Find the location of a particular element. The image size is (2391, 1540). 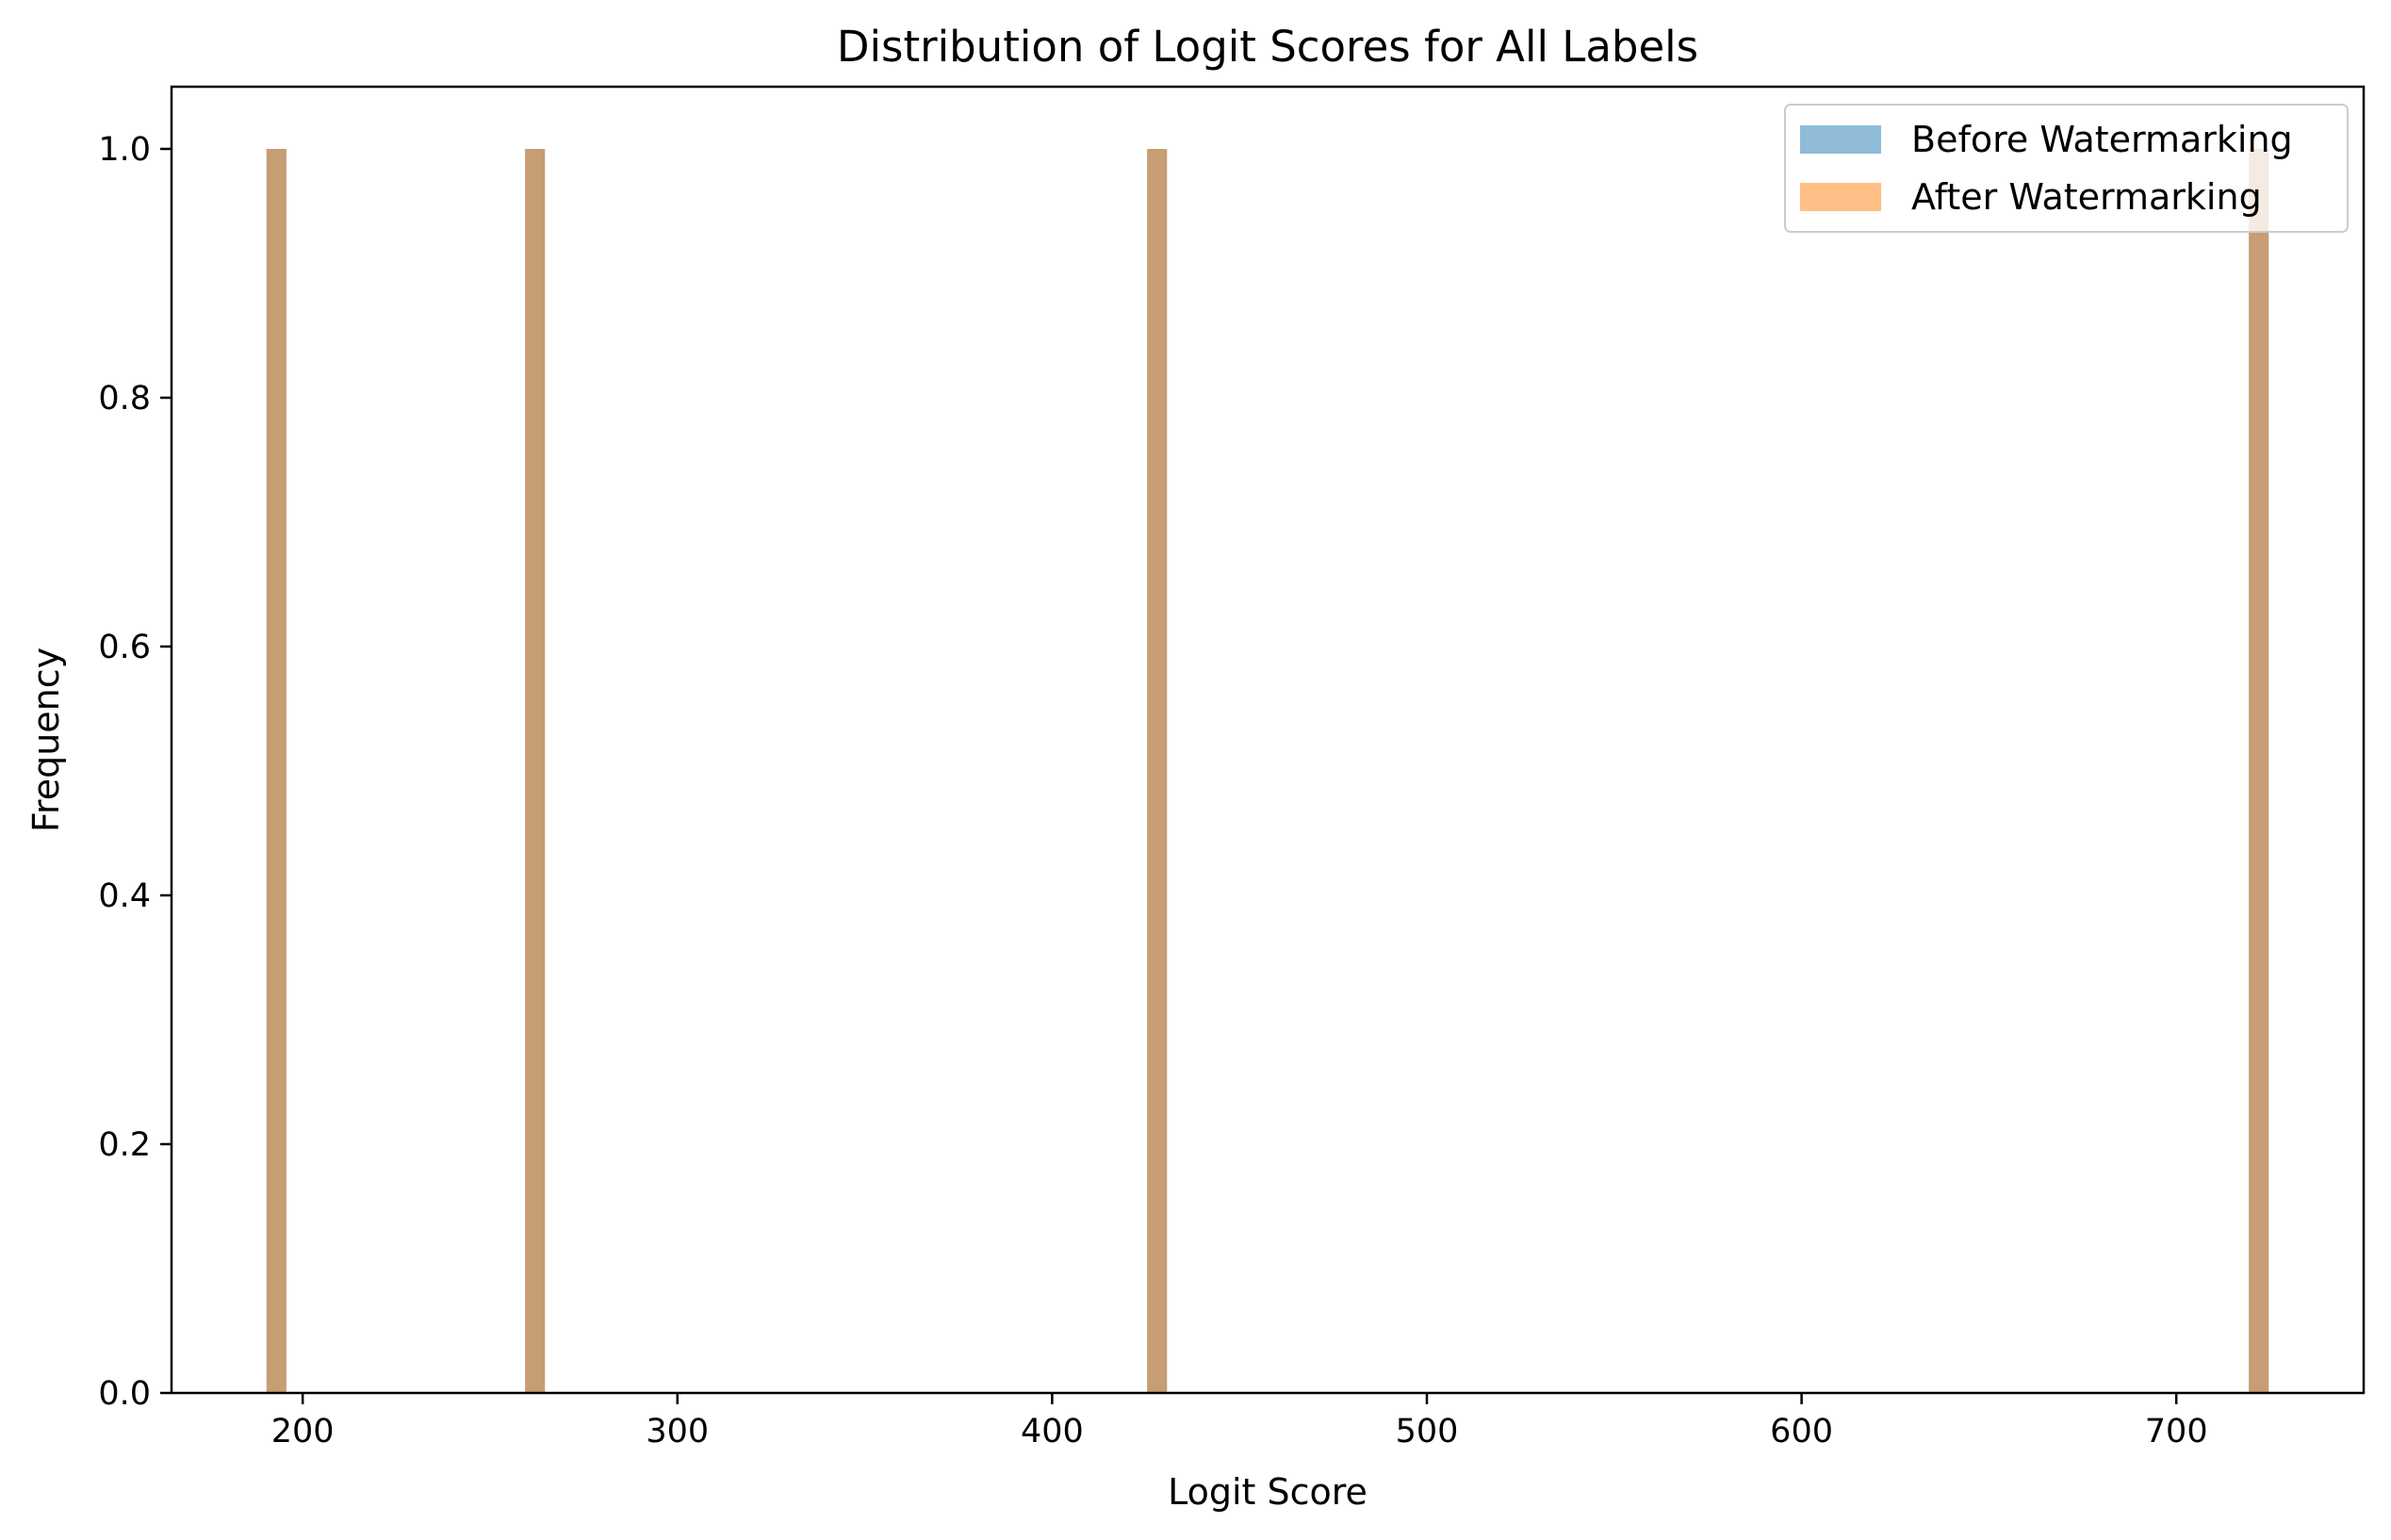

y-tick-label: 0.0 is located at coordinates (125, 1394).